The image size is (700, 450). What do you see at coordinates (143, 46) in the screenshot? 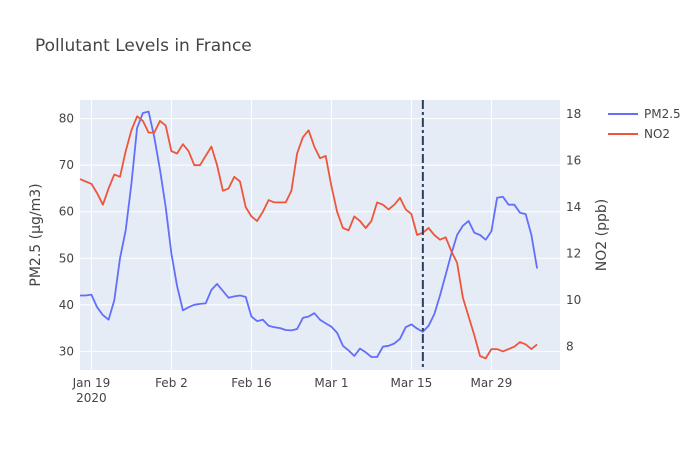
I see `chart-title: Pollutant Levels in France` at bounding box center [143, 46].